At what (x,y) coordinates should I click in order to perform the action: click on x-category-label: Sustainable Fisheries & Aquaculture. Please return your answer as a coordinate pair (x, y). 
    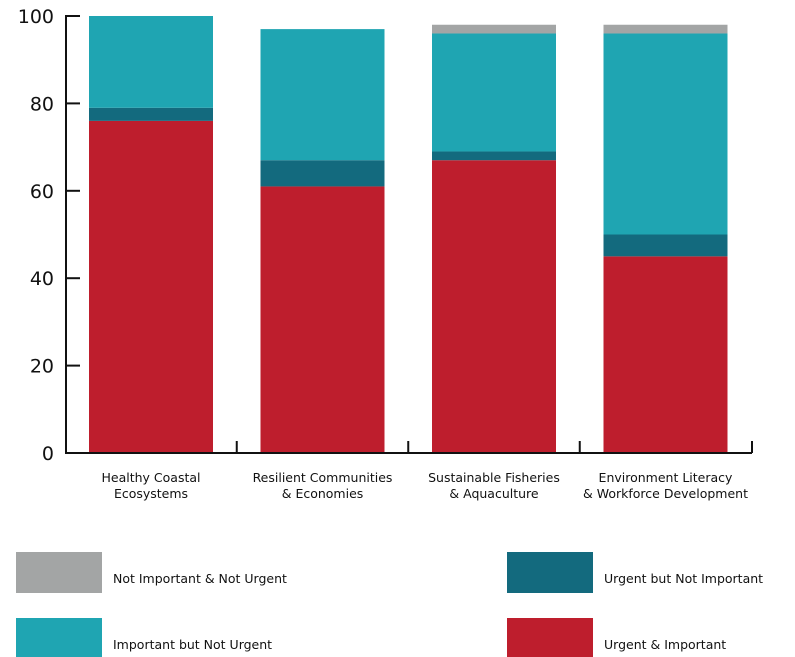
    Looking at the image, I should click on (494, 485).